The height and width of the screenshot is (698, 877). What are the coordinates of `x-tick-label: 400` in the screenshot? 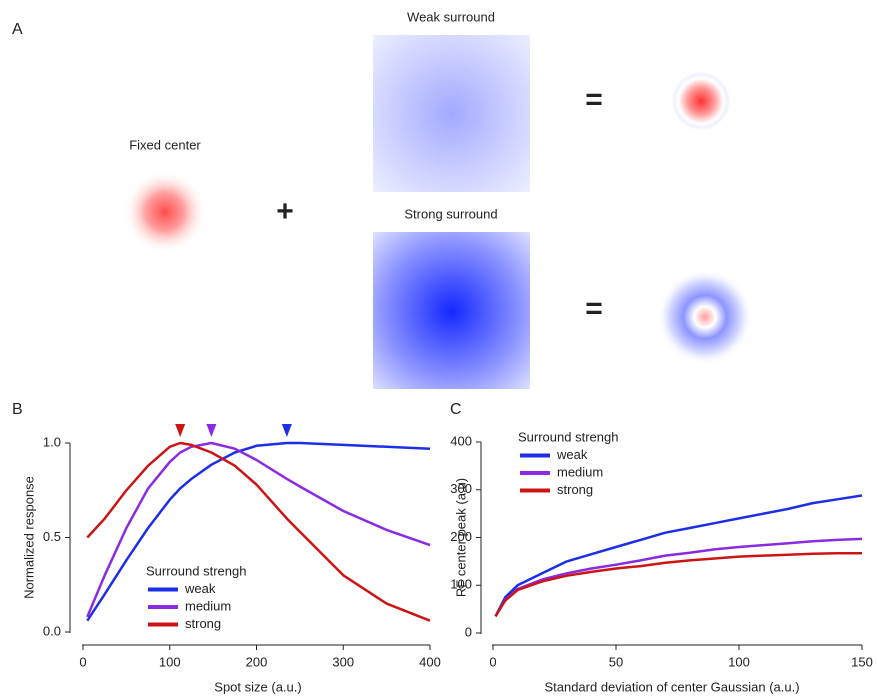 It's located at (430, 661).